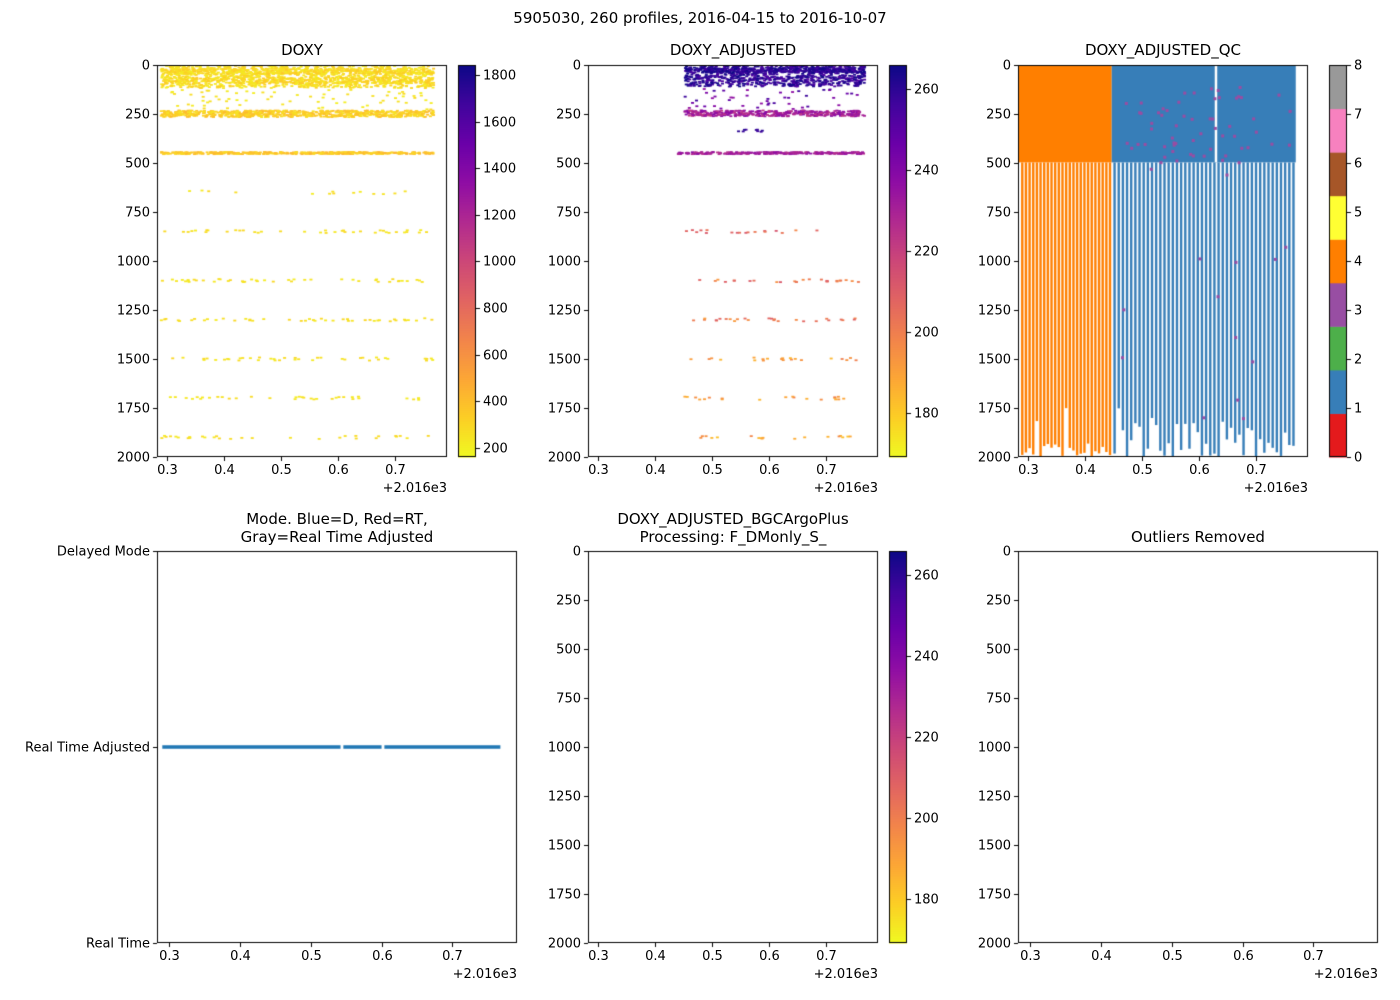  I want to click on colorbar-tick-label: 600, so click(495, 355).